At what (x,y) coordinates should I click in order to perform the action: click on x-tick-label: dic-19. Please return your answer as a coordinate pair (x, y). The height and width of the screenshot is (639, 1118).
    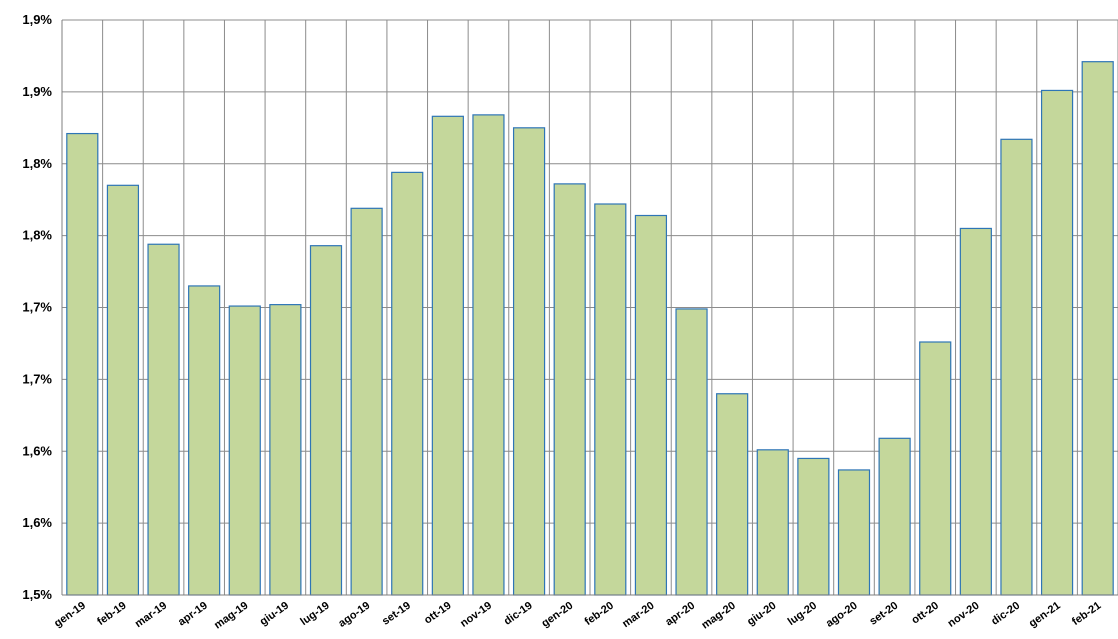
    Looking at the image, I should click on (518, 614).